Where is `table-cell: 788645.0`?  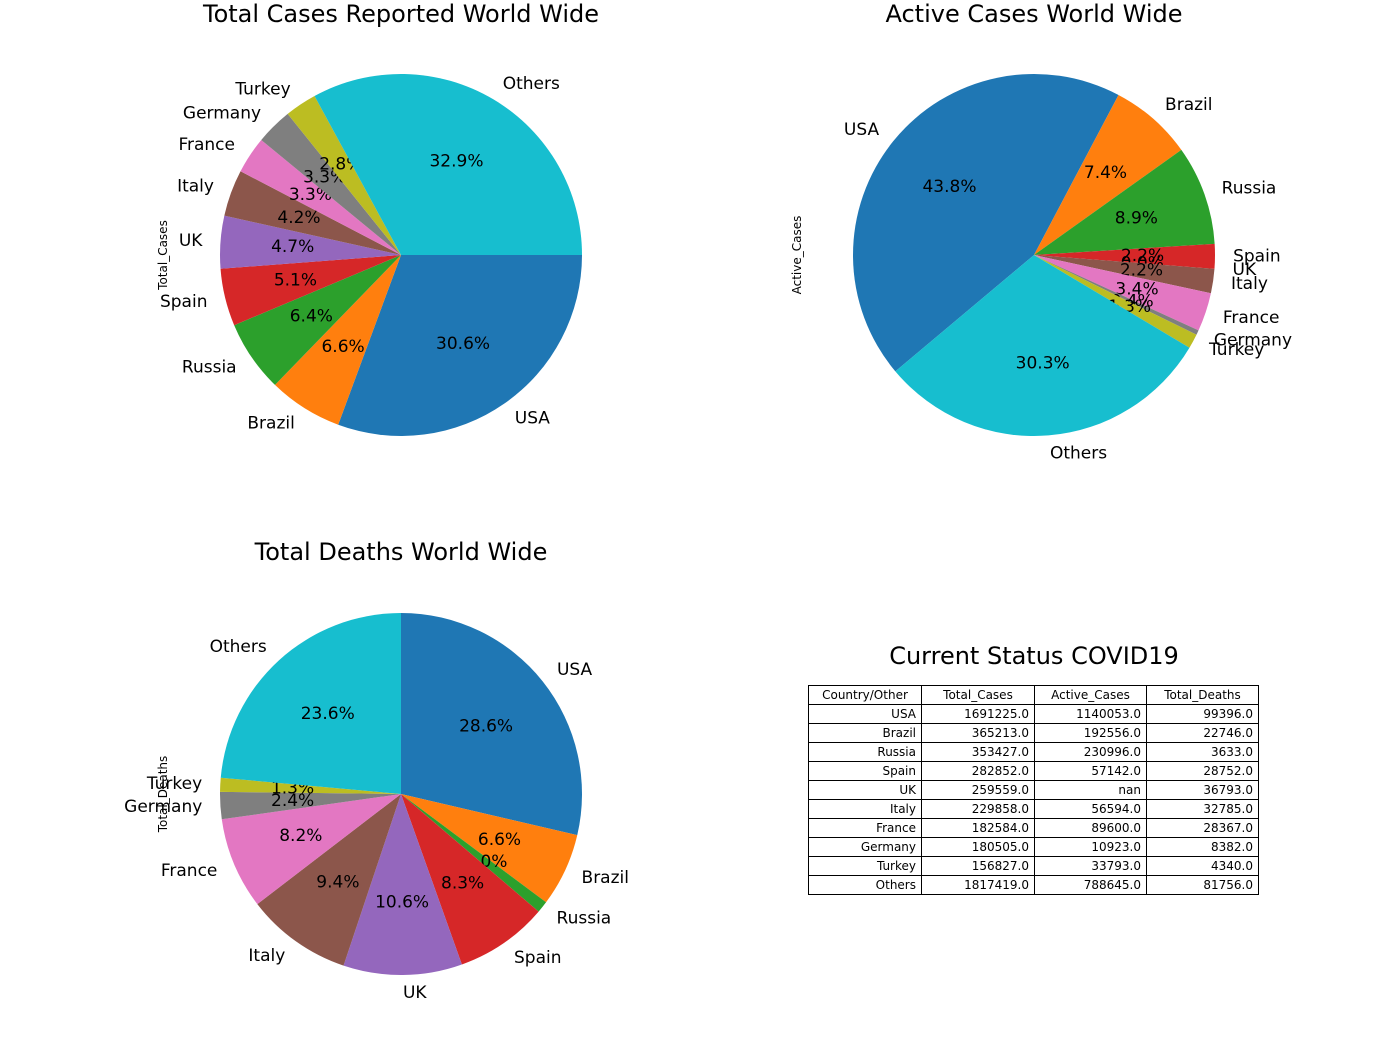
table-cell: 788645.0 is located at coordinates (1090, 885).